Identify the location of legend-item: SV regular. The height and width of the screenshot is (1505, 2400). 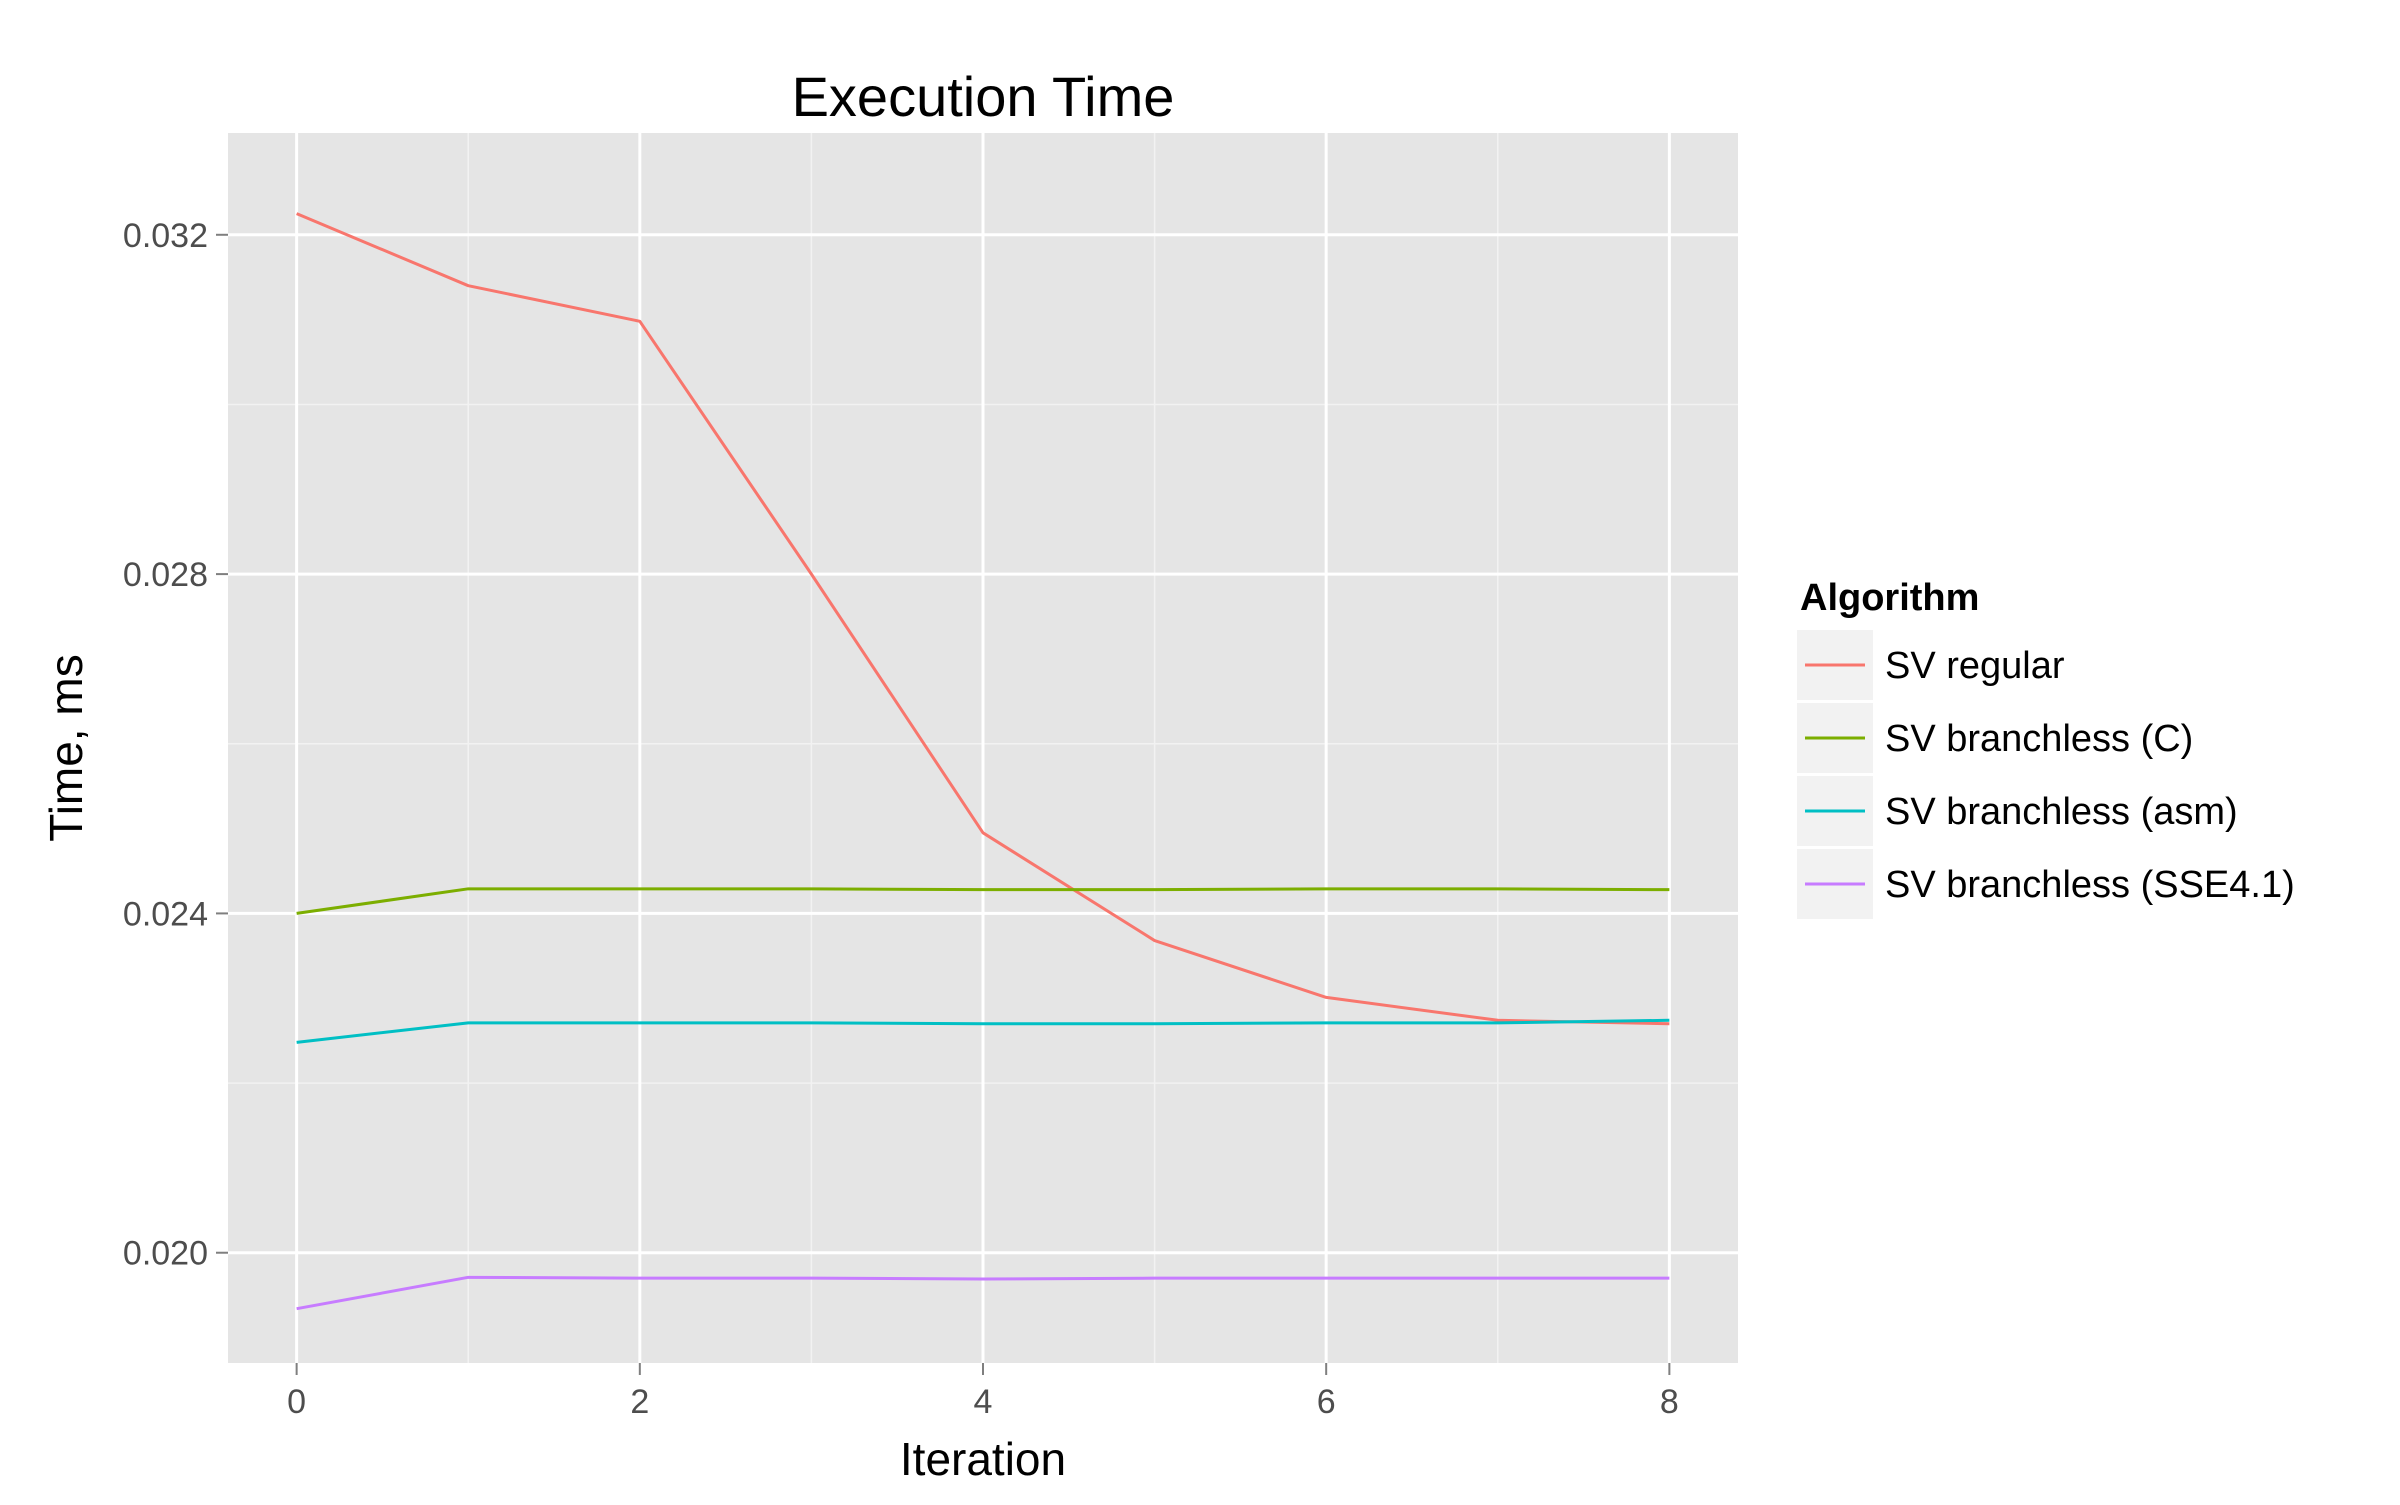
(1931, 665).